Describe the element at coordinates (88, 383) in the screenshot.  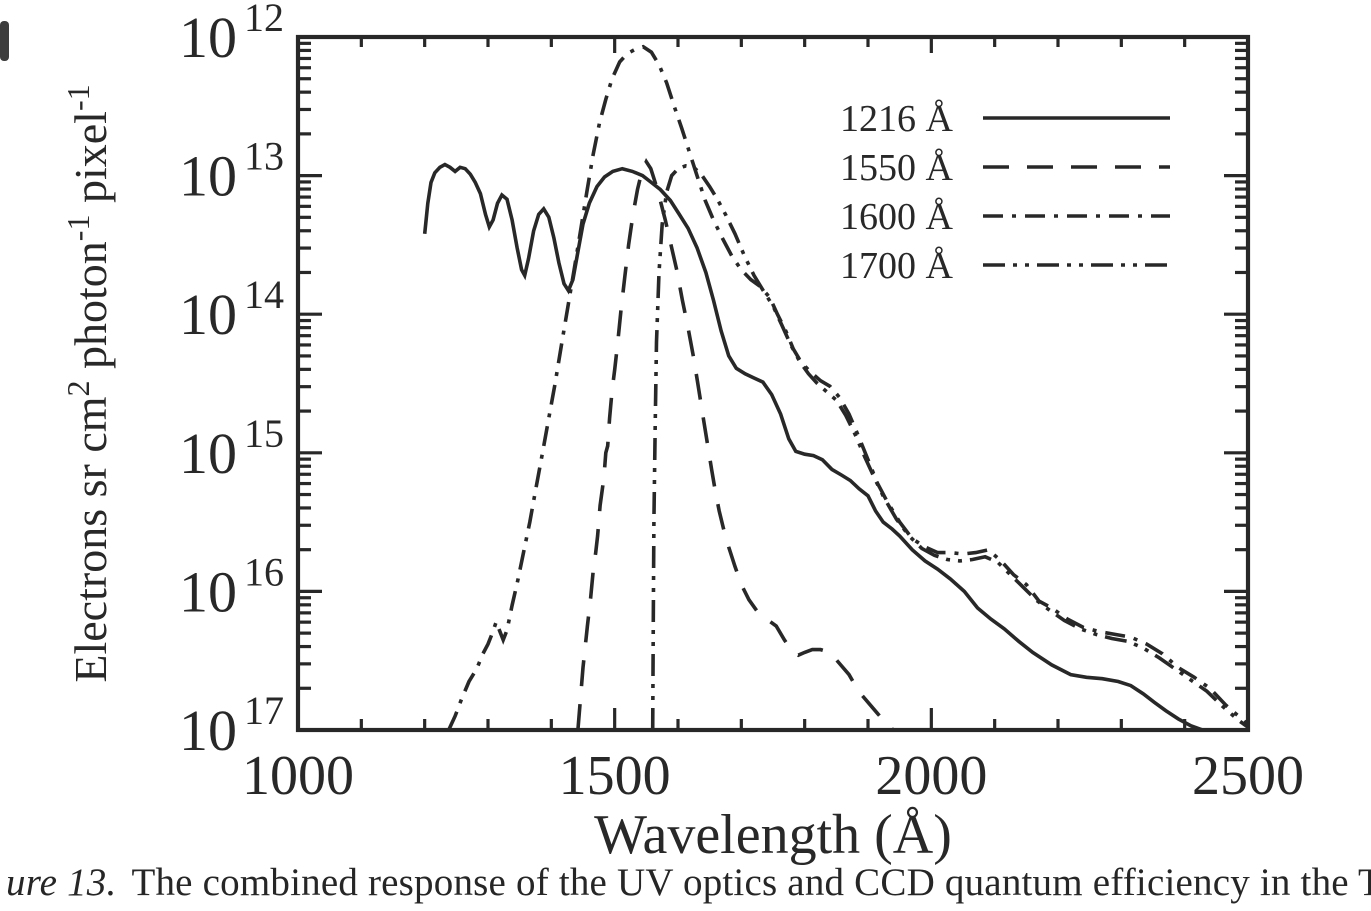
I see `y-axis-title: Electrons sr cm2 photon-1 pixel-1` at that location.